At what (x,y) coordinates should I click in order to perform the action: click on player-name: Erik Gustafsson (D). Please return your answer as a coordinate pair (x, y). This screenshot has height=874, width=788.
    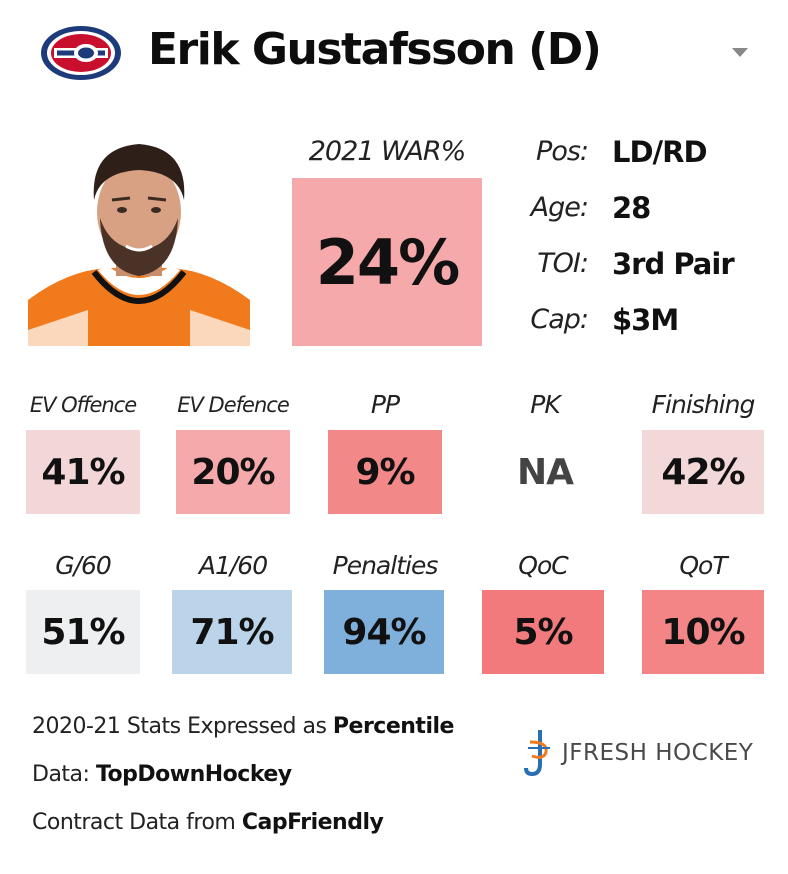
    Looking at the image, I should click on (375, 49).